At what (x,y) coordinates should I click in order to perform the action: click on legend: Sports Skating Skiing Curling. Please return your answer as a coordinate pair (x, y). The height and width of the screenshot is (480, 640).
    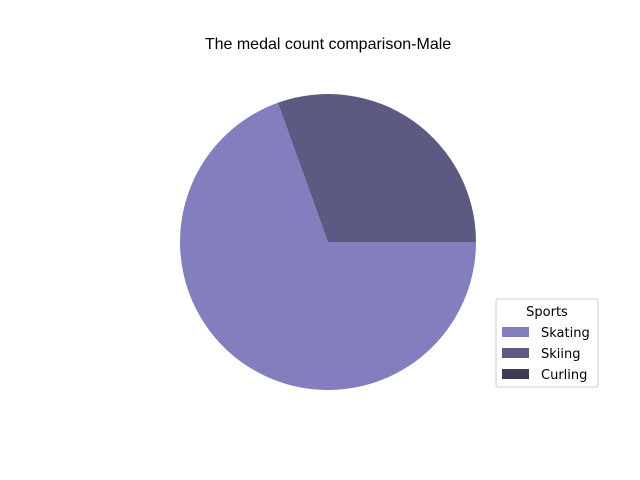
    Looking at the image, I should click on (547, 343).